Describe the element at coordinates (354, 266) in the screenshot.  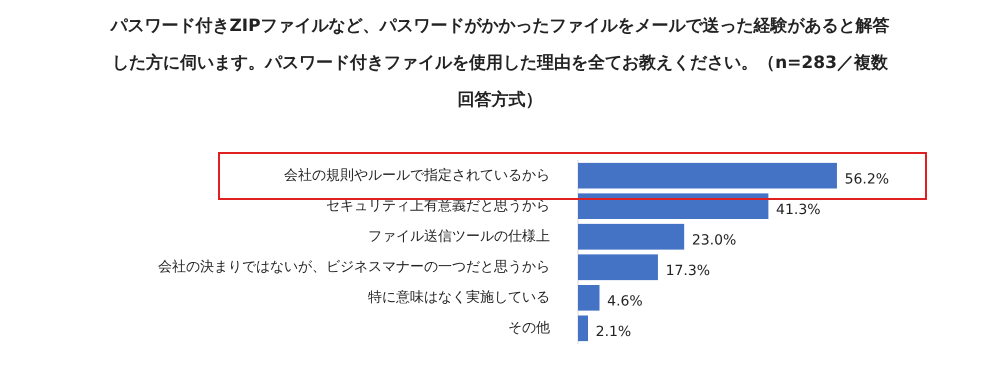
I see `y-tick-label: 会社の決まりではないが、ビジネスマナーの一つだと思うから` at that location.